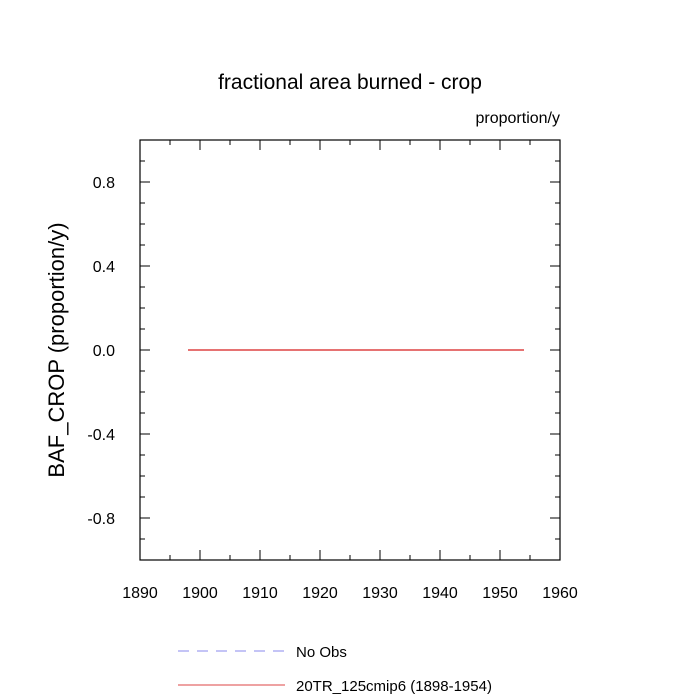 The height and width of the screenshot is (700, 700). What do you see at coordinates (104, 267) in the screenshot?
I see `y-tick-label: 0.4` at bounding box center [104, 267].